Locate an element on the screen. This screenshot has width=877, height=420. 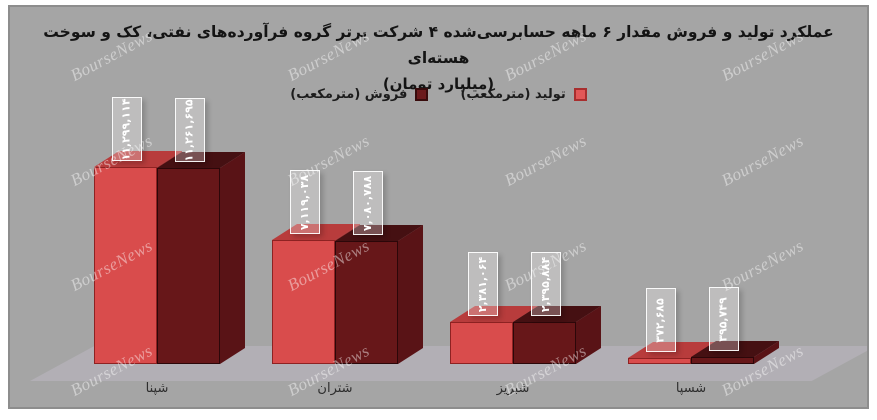
value-label: ۷,۱۱۹,۰۳۸ is located at coordinates (304, 202).